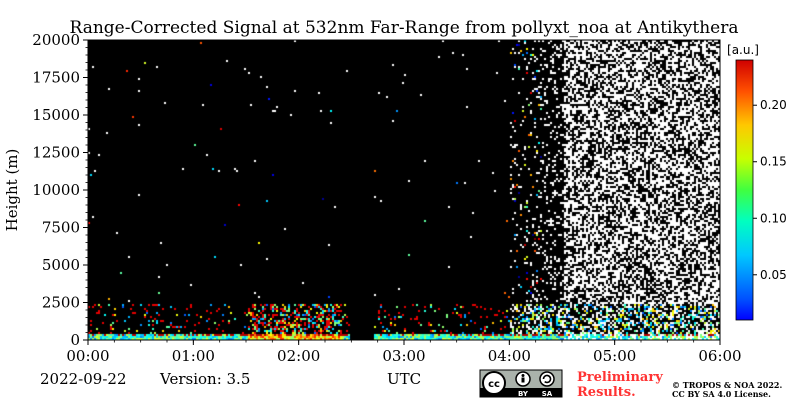  I want to click on colorbar-tick-label: 0.10, so click(773, 218).